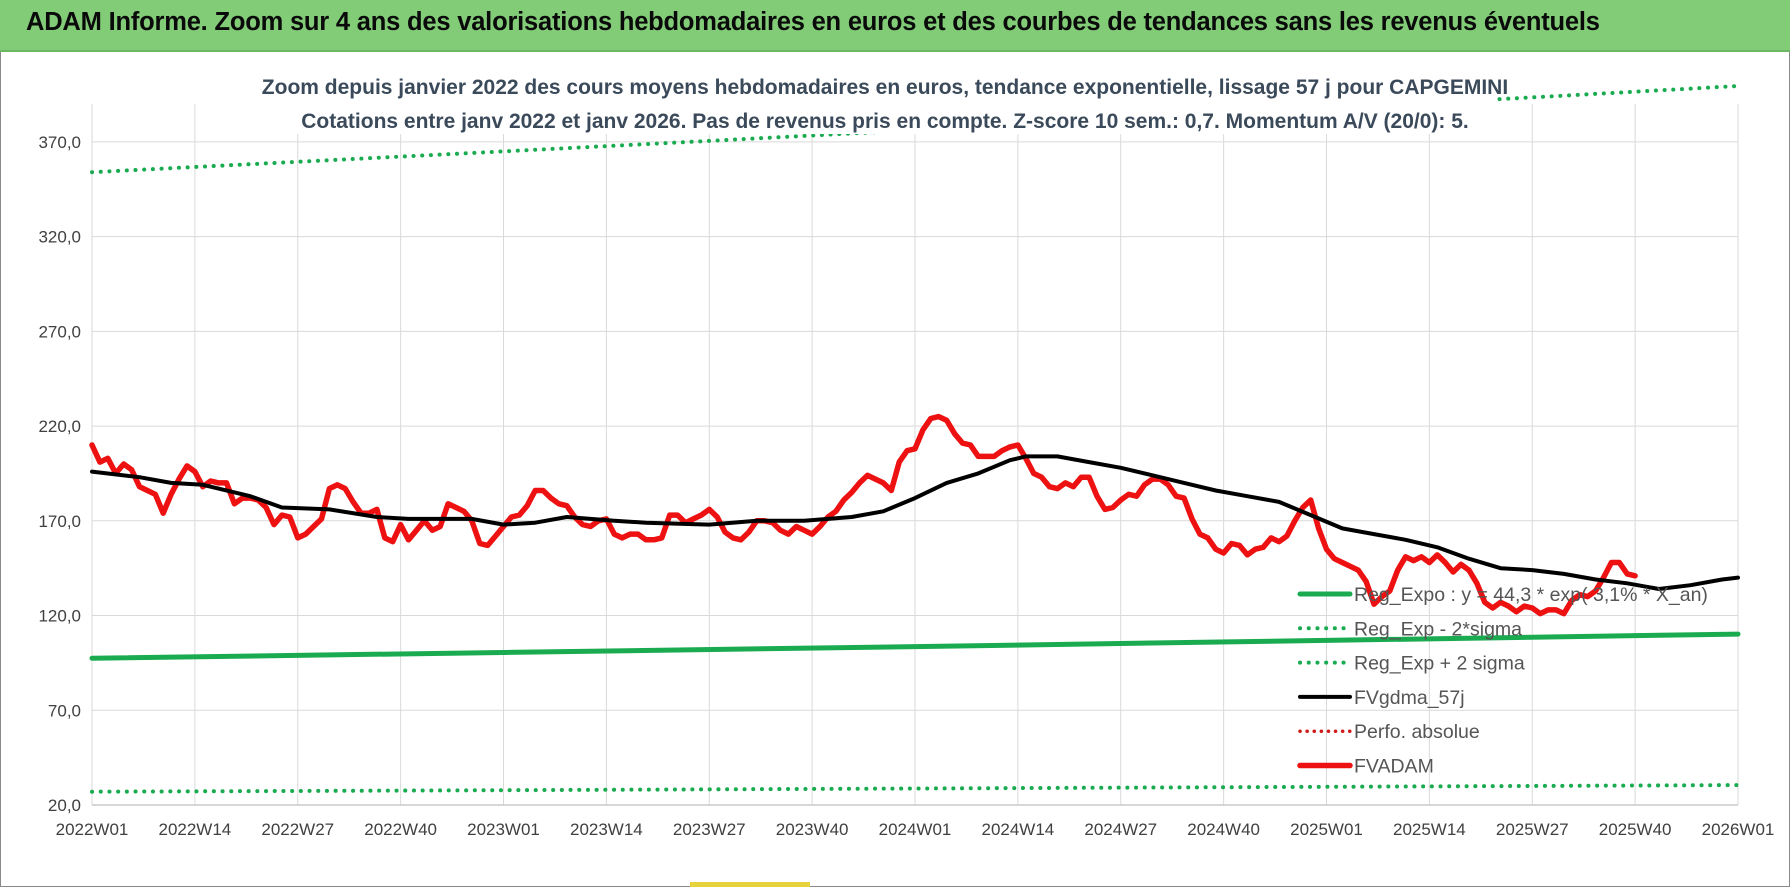 This screenshot has height=887, width=1790. I want to click on legend-label: Reg_Exp + 2 sigma, so click(1439, 664).